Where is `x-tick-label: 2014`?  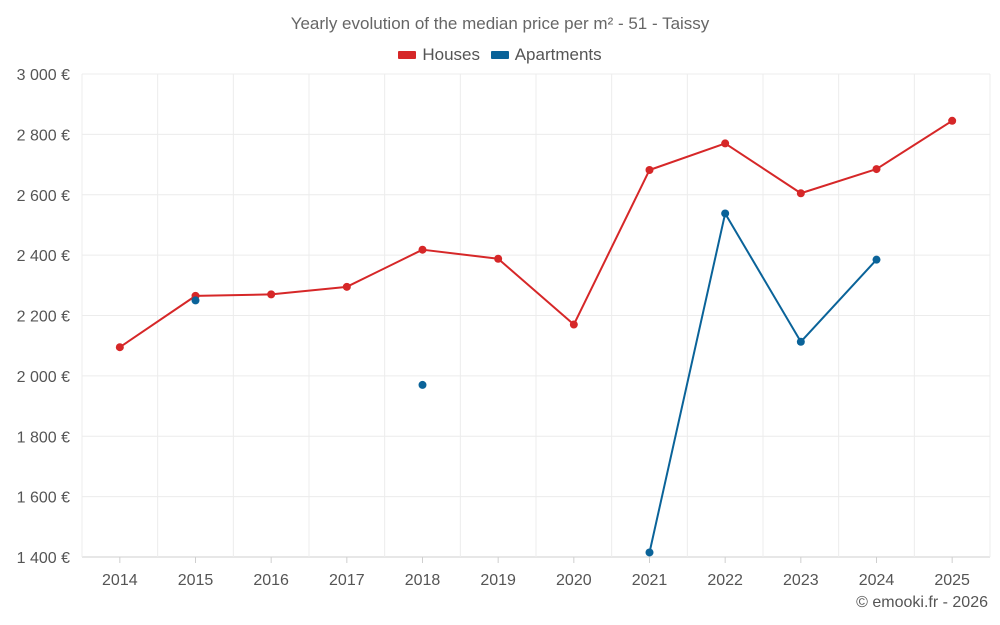
x-tick-label: 2014 is located at coordinates (120, 580).